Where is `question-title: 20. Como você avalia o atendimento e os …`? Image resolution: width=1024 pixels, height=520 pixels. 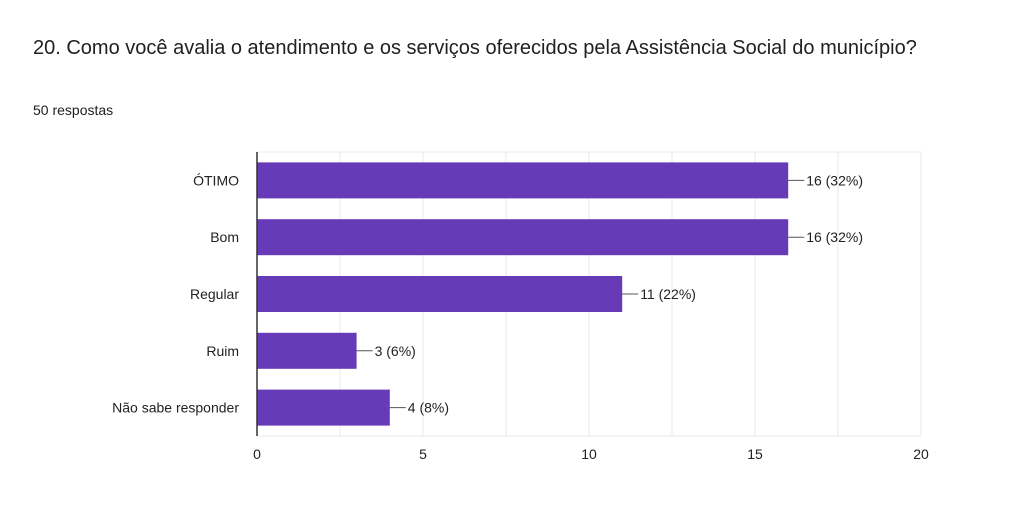
question-title: 20. Como você avalia o atendimento e os … is located at coordinates (475, 48).